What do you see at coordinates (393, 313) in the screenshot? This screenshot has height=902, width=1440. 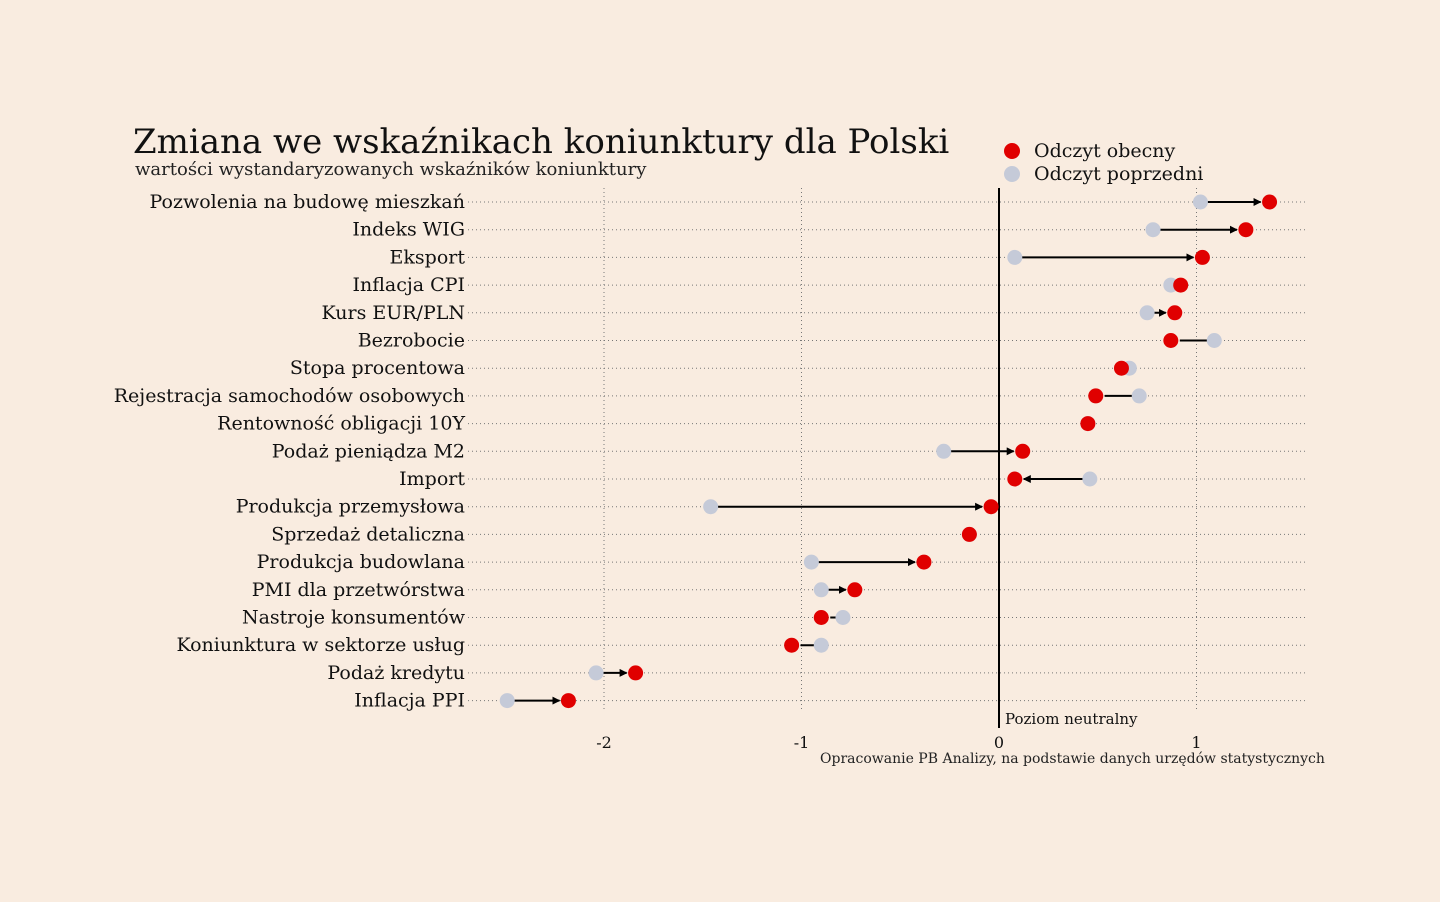 I see `category-label: Kurs EUR/PLN` at bounding box center [393, 313].